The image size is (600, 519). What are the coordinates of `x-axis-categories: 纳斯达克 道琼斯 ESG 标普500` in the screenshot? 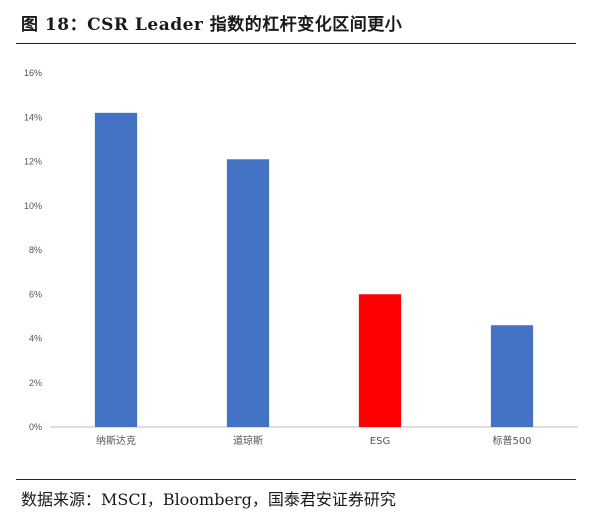 It's located at (314, 440).